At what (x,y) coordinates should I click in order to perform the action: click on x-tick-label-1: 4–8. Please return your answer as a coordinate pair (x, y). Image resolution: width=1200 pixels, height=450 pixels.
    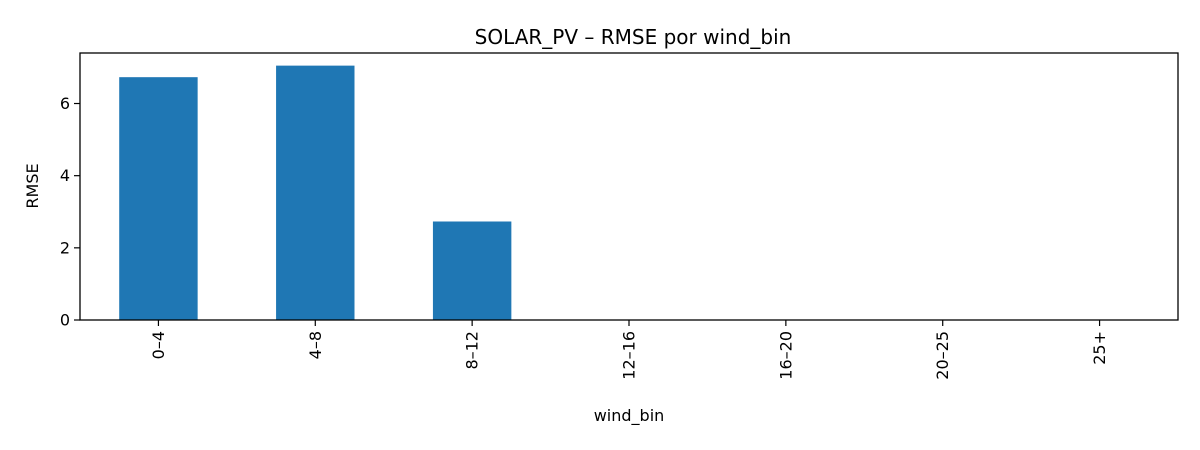
    Looking at the image, I should click on (315, 345).